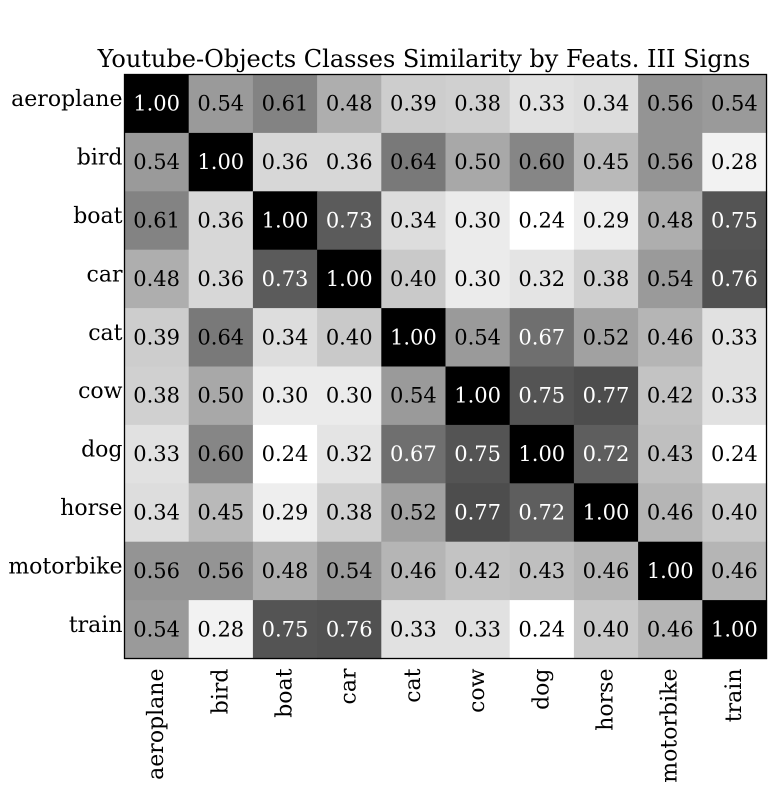 Image resolution: width=779 pixels, height=808 pixels. I want to click on heatmap-cell-boat-dog, so click(542, 221).